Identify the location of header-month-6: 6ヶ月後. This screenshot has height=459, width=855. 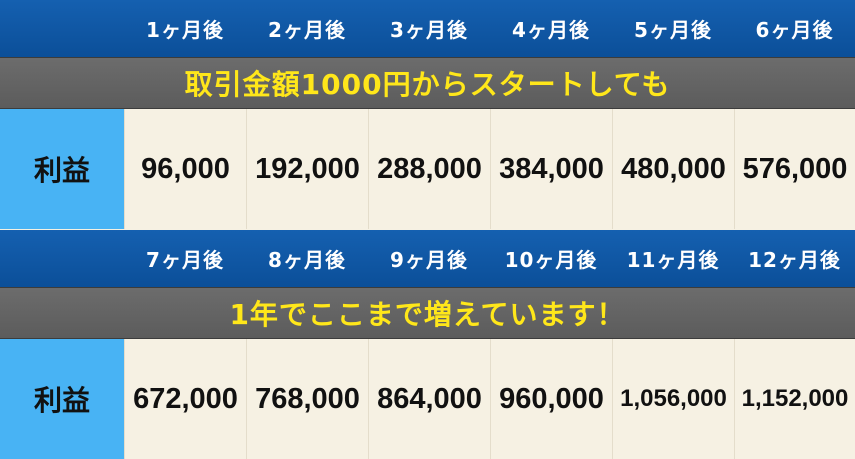
(794, 30).